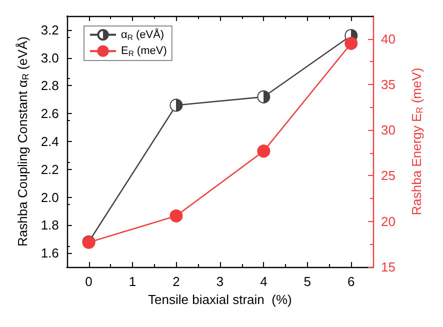 This screenshot has width=443, height=327. Describe the element at coordinates (220, 281) in the screenshot. I see `x-tick-label: 3` at that location.